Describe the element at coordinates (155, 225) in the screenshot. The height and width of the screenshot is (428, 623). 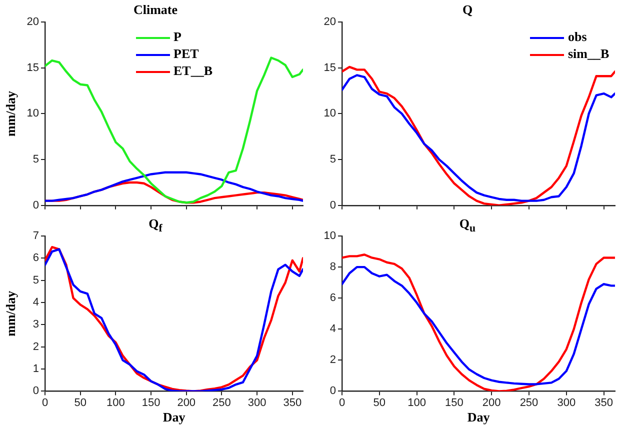
I see `chart-title: Q$_{f}$` at that location.